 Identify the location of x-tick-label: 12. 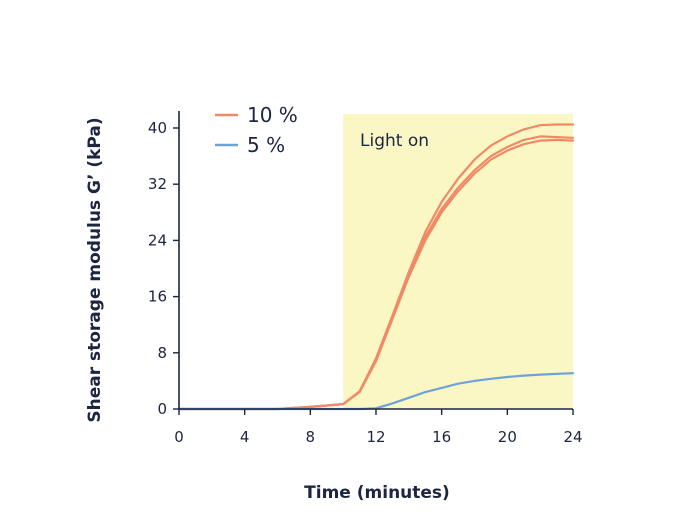
(375, 437).